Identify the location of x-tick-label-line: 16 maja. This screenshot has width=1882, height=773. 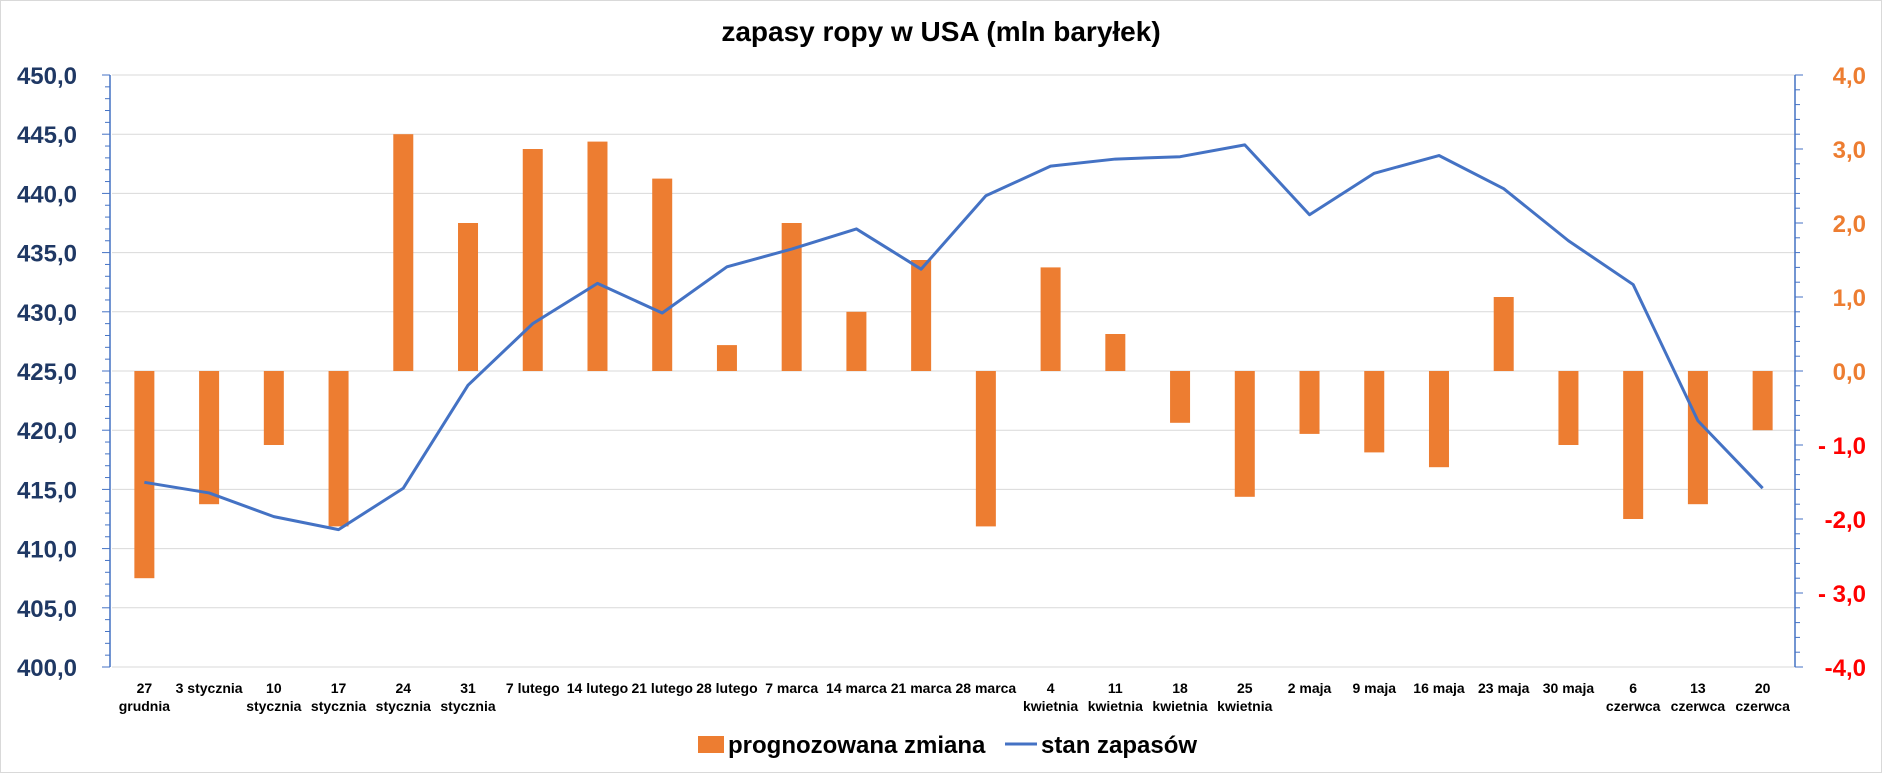
(1439, 688).